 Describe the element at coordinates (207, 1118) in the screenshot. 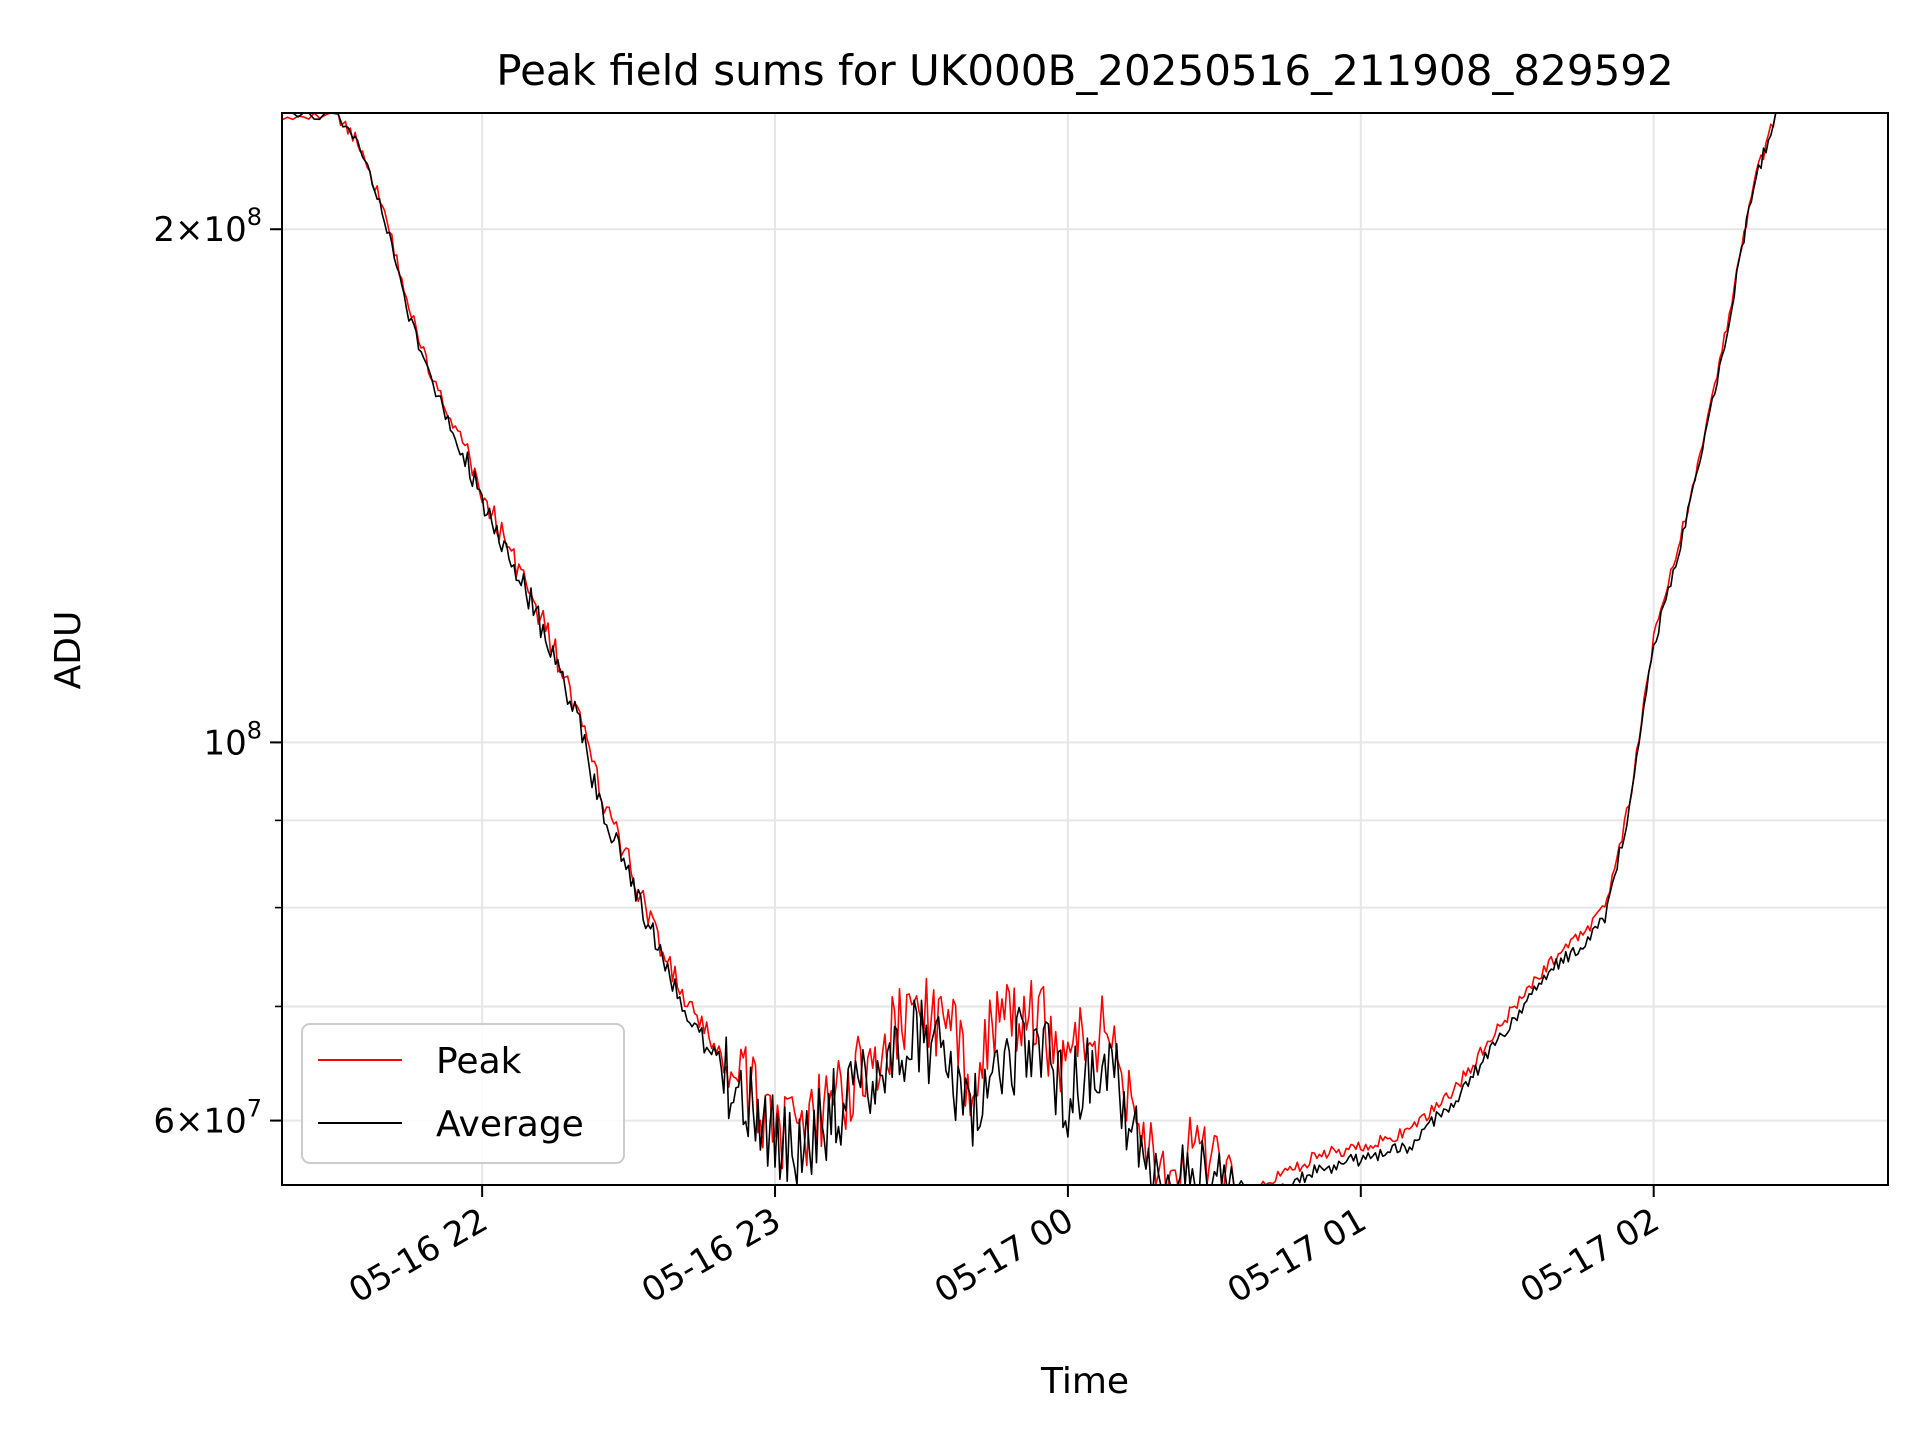

I see `y-tick-label: 6×107` at that location.